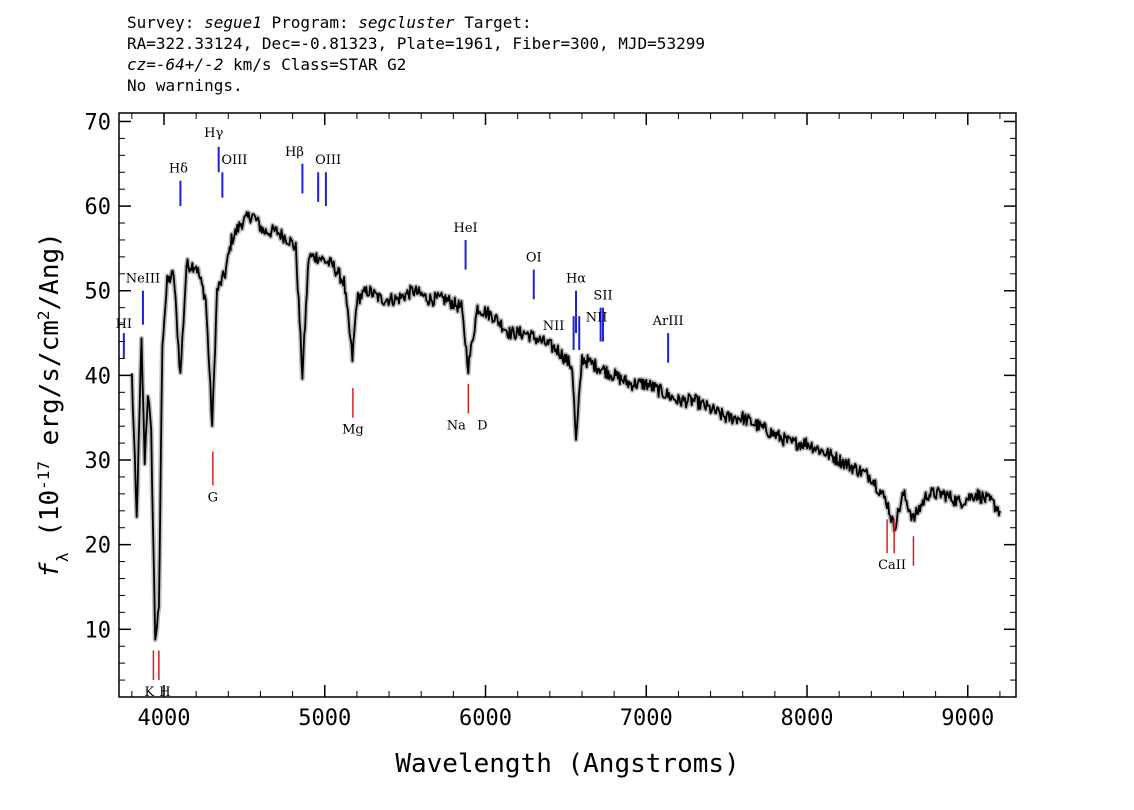 The image size is (1134, 810). I want to click on cz-value: cz=-64+/-2, so click(175, 64).